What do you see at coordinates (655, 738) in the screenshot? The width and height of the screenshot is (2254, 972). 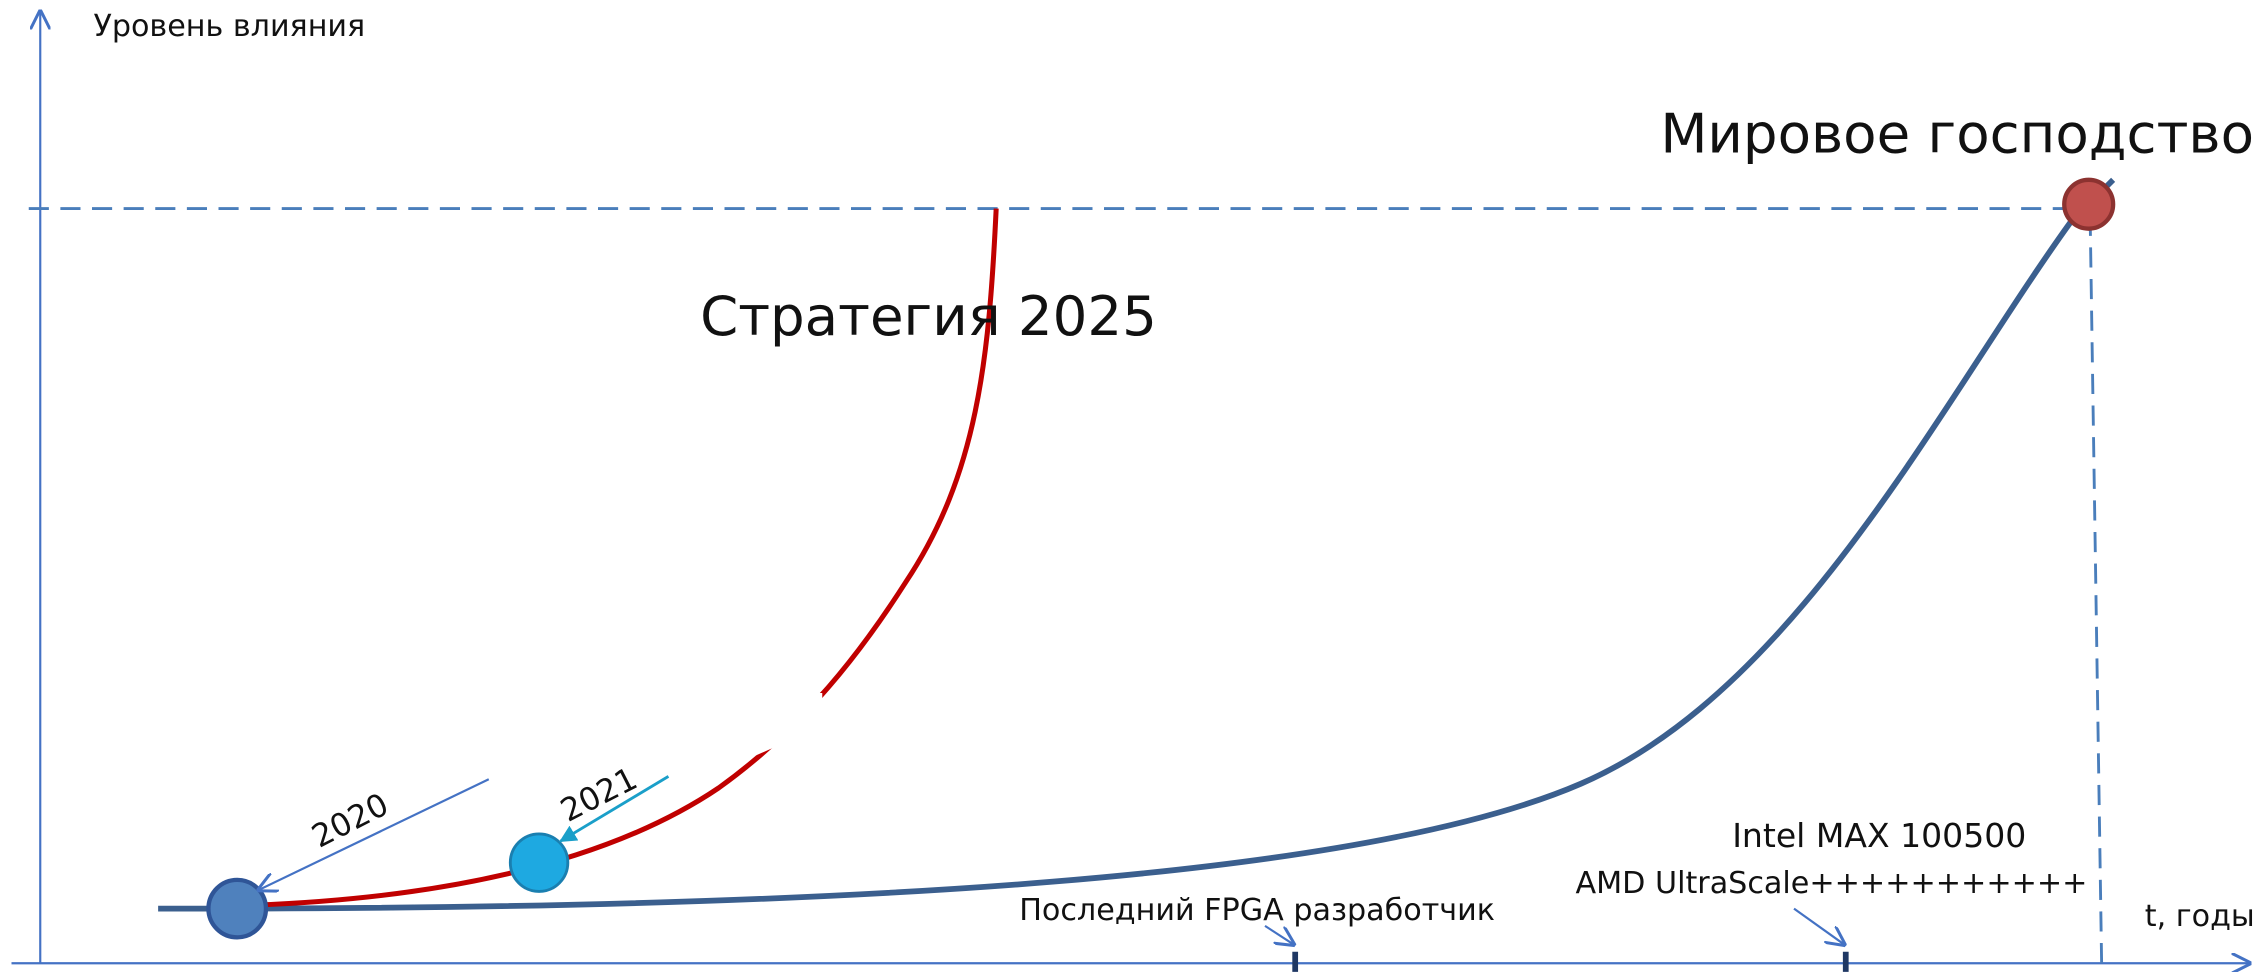 I see `occlusion` at bounding box center [655, 738].